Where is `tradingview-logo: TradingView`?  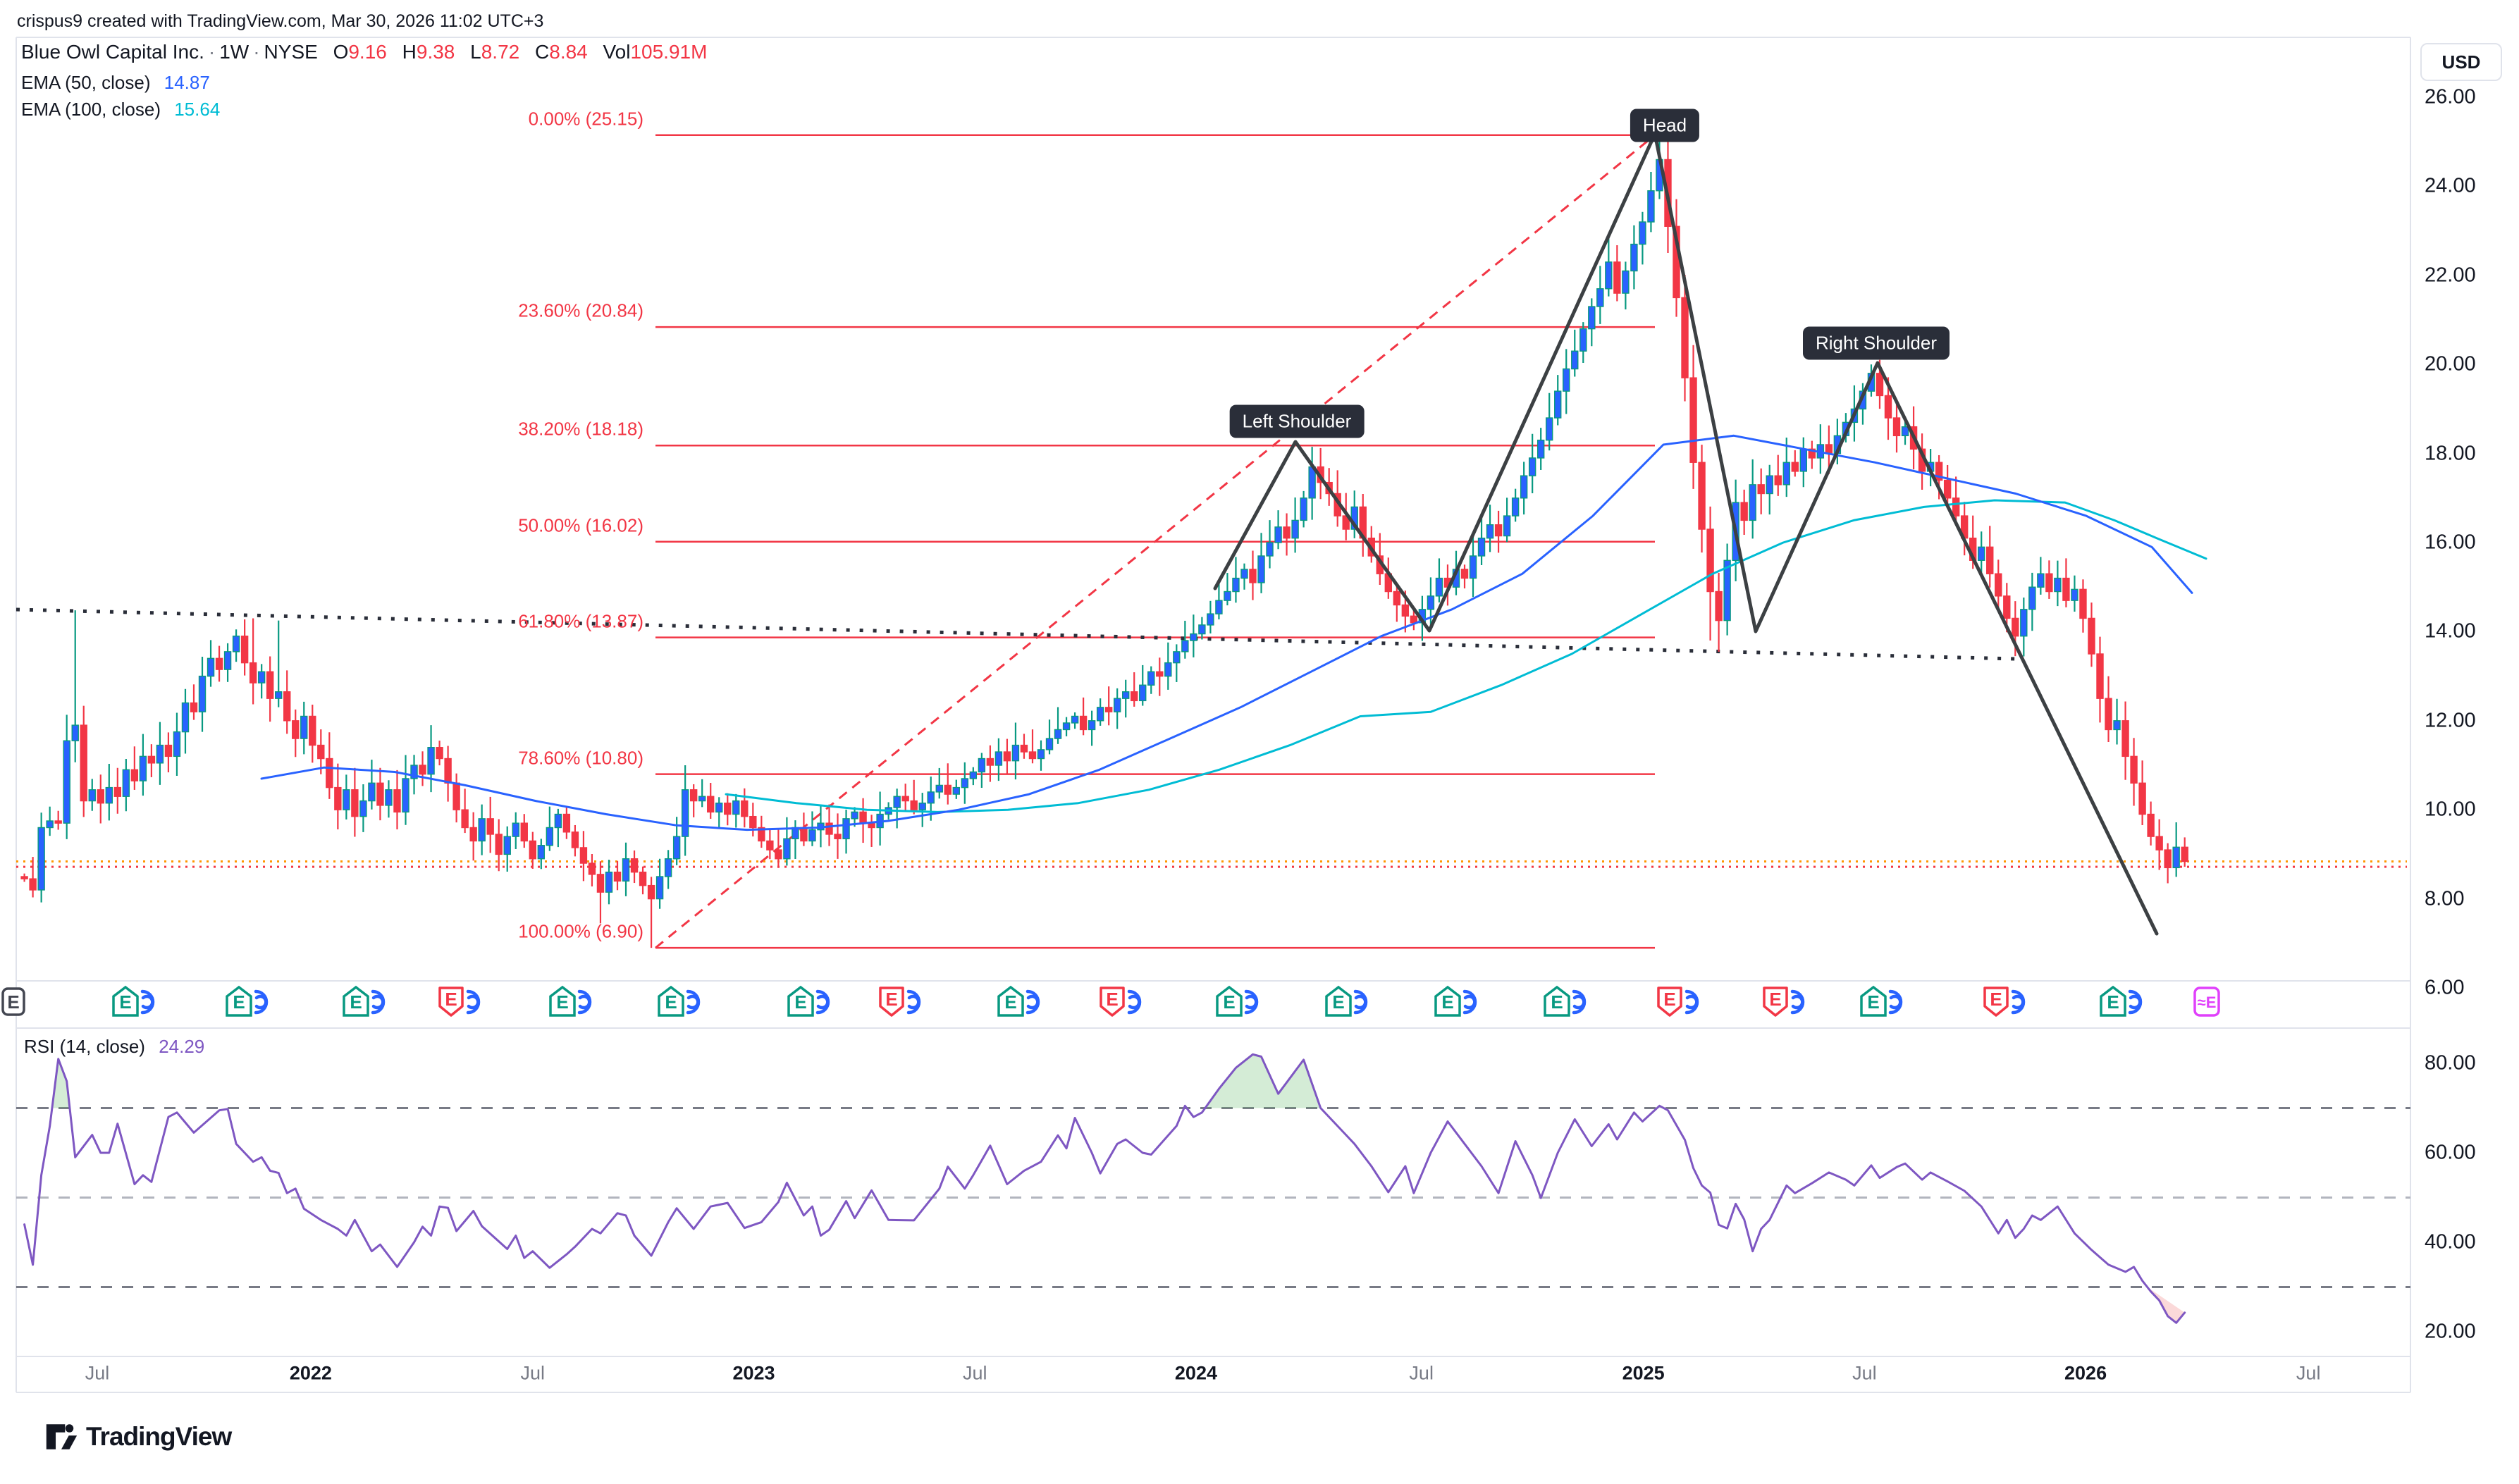
tradingview-logo: TradingView is located at coordinates (138, 1437).